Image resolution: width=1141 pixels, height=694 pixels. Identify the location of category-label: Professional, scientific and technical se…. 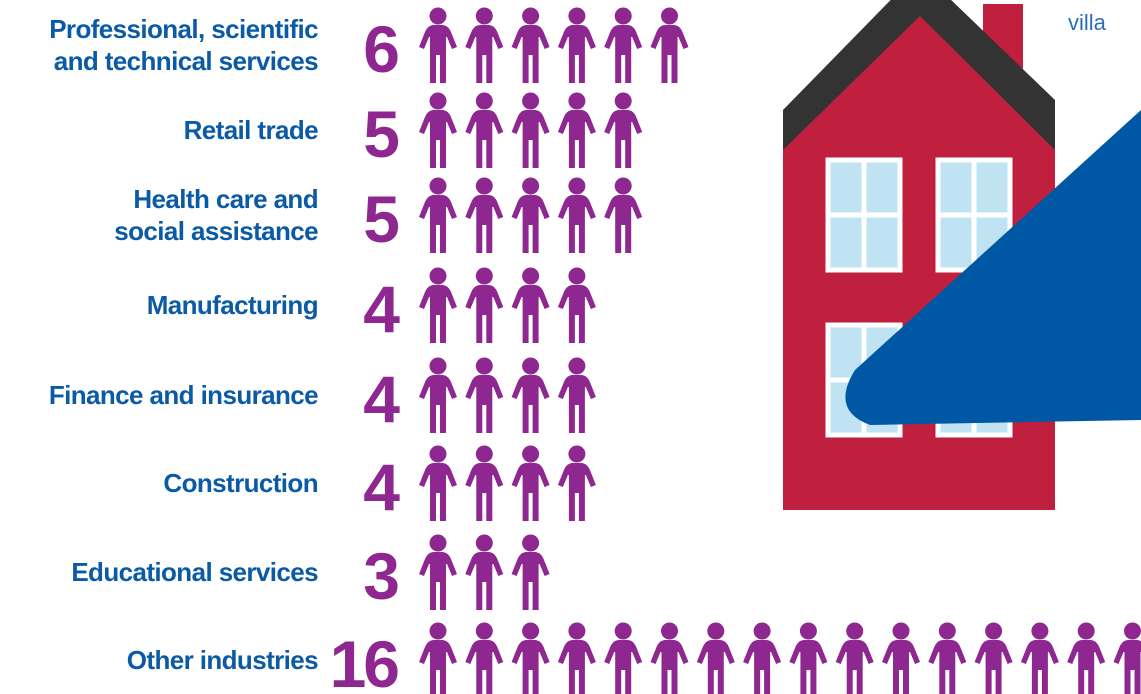
(183, 45).